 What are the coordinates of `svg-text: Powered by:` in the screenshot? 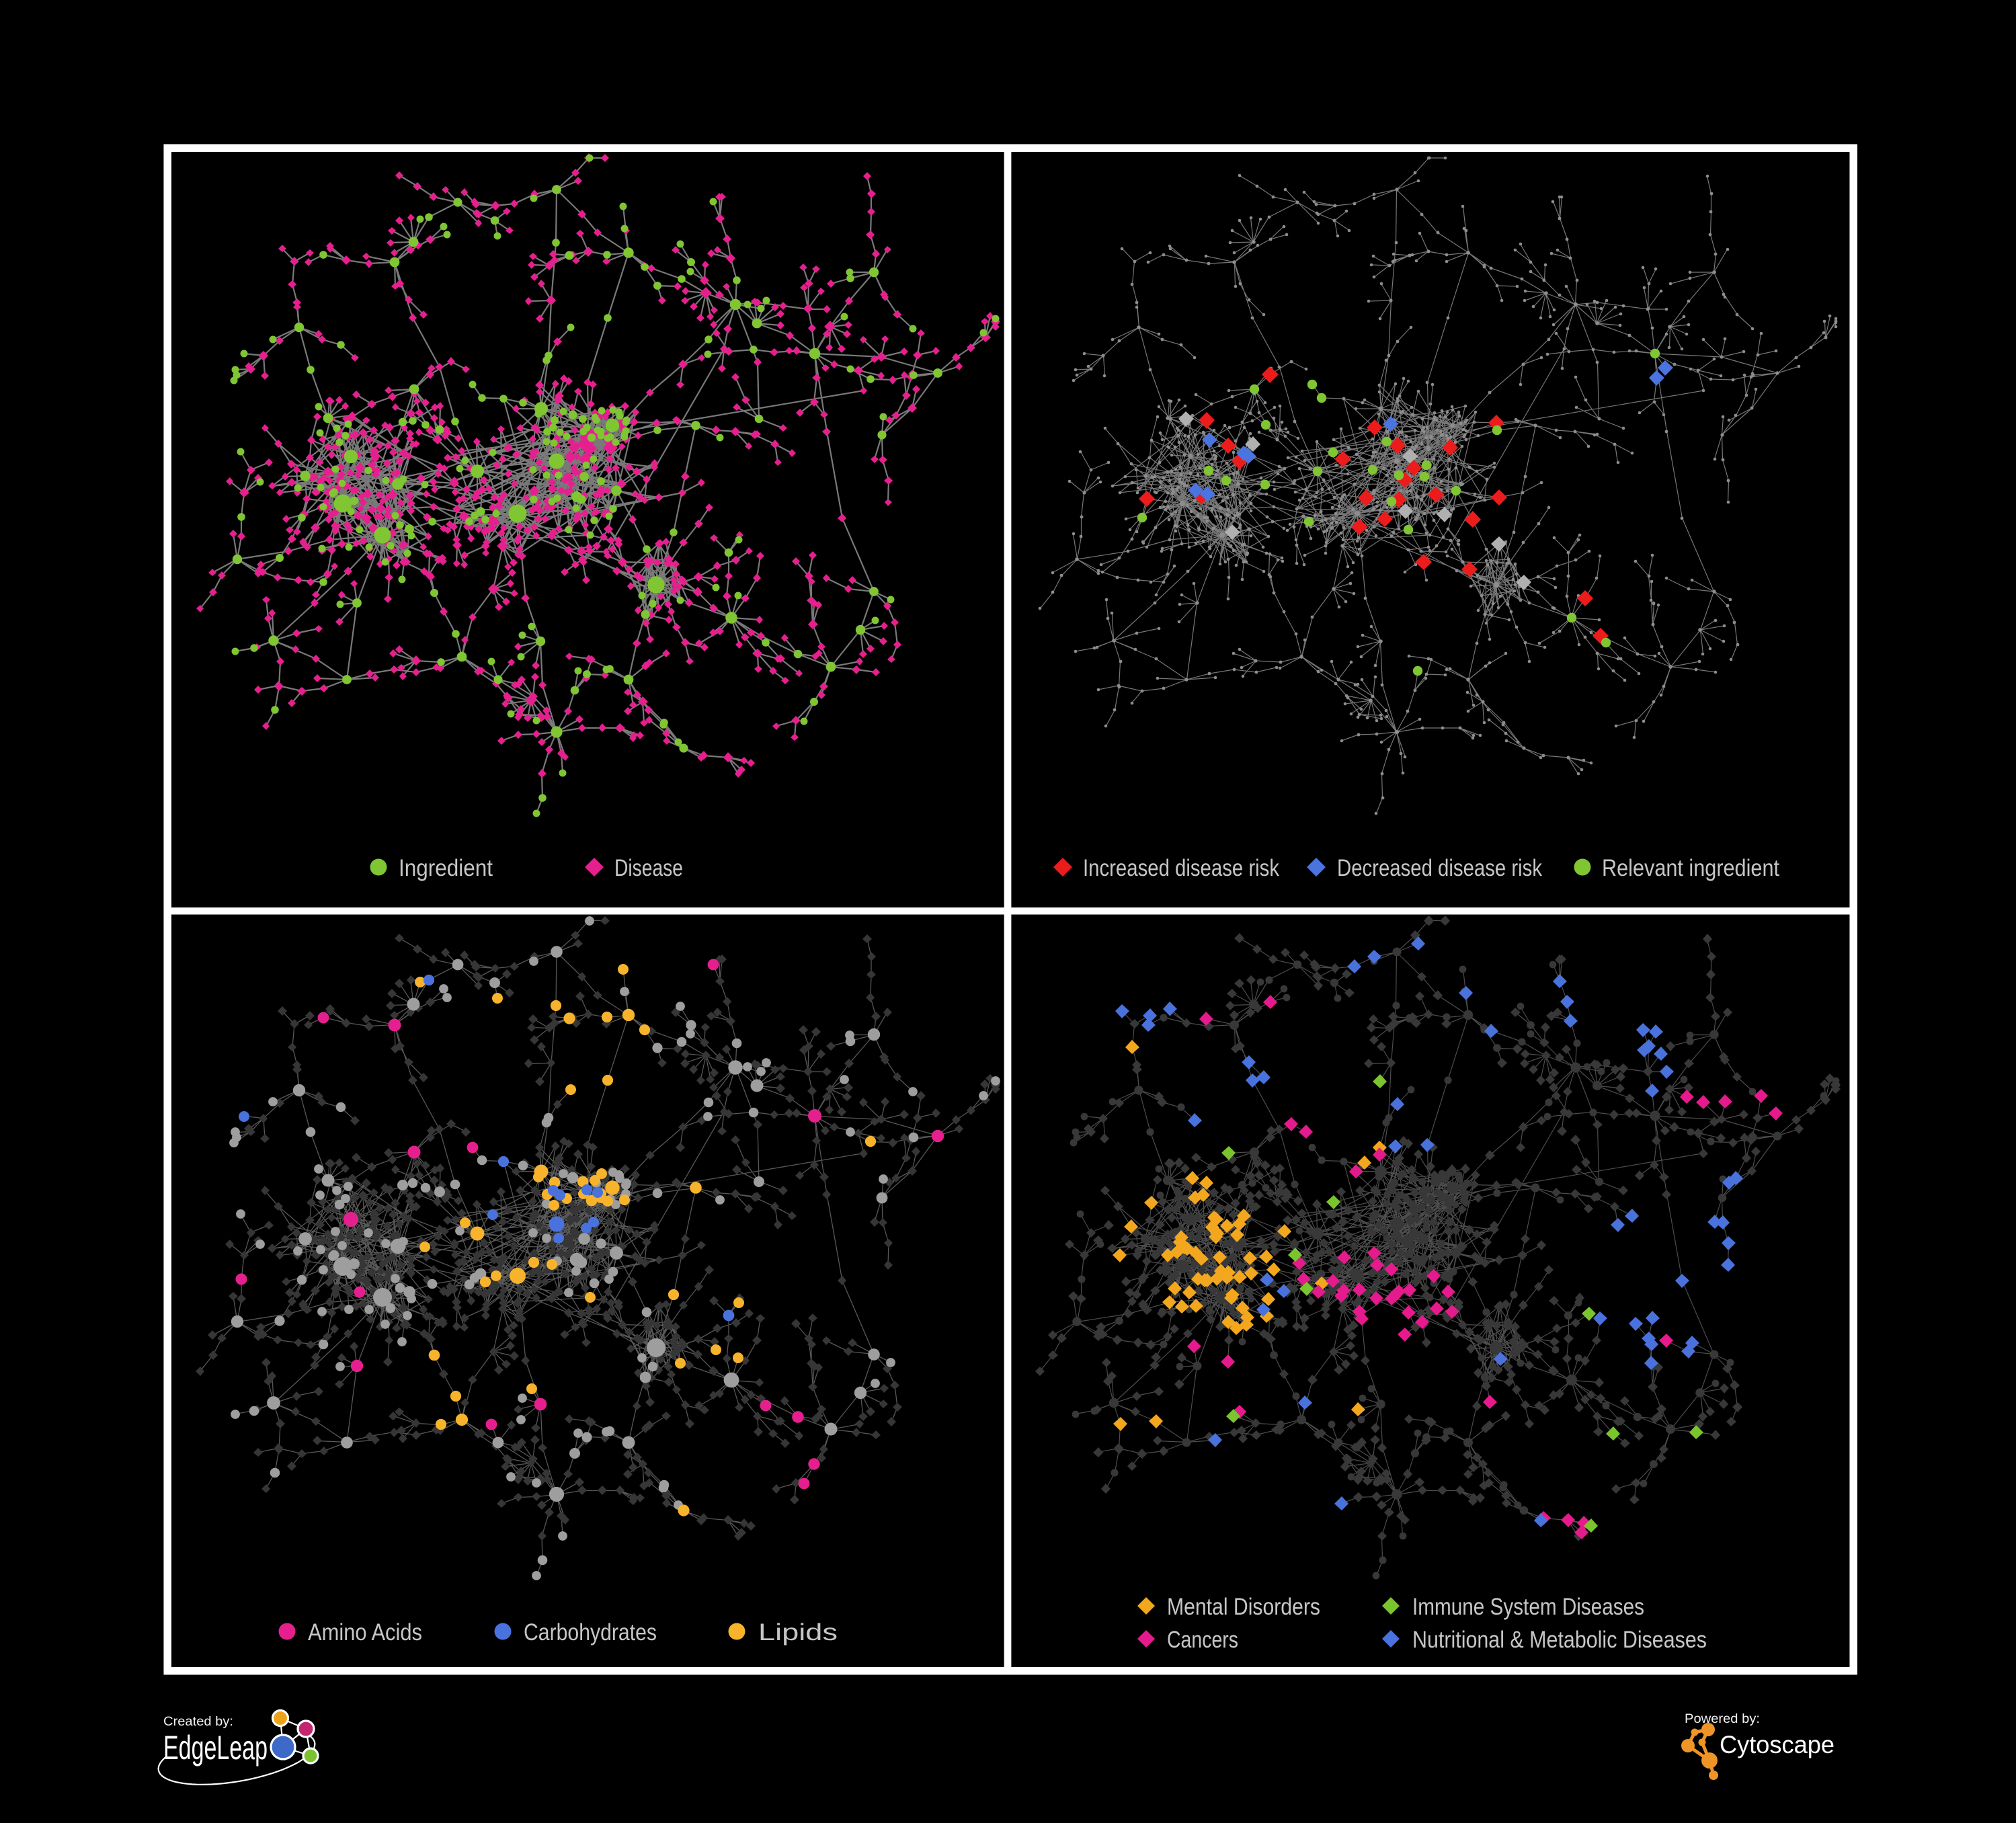 It's located at (1722, 1719).